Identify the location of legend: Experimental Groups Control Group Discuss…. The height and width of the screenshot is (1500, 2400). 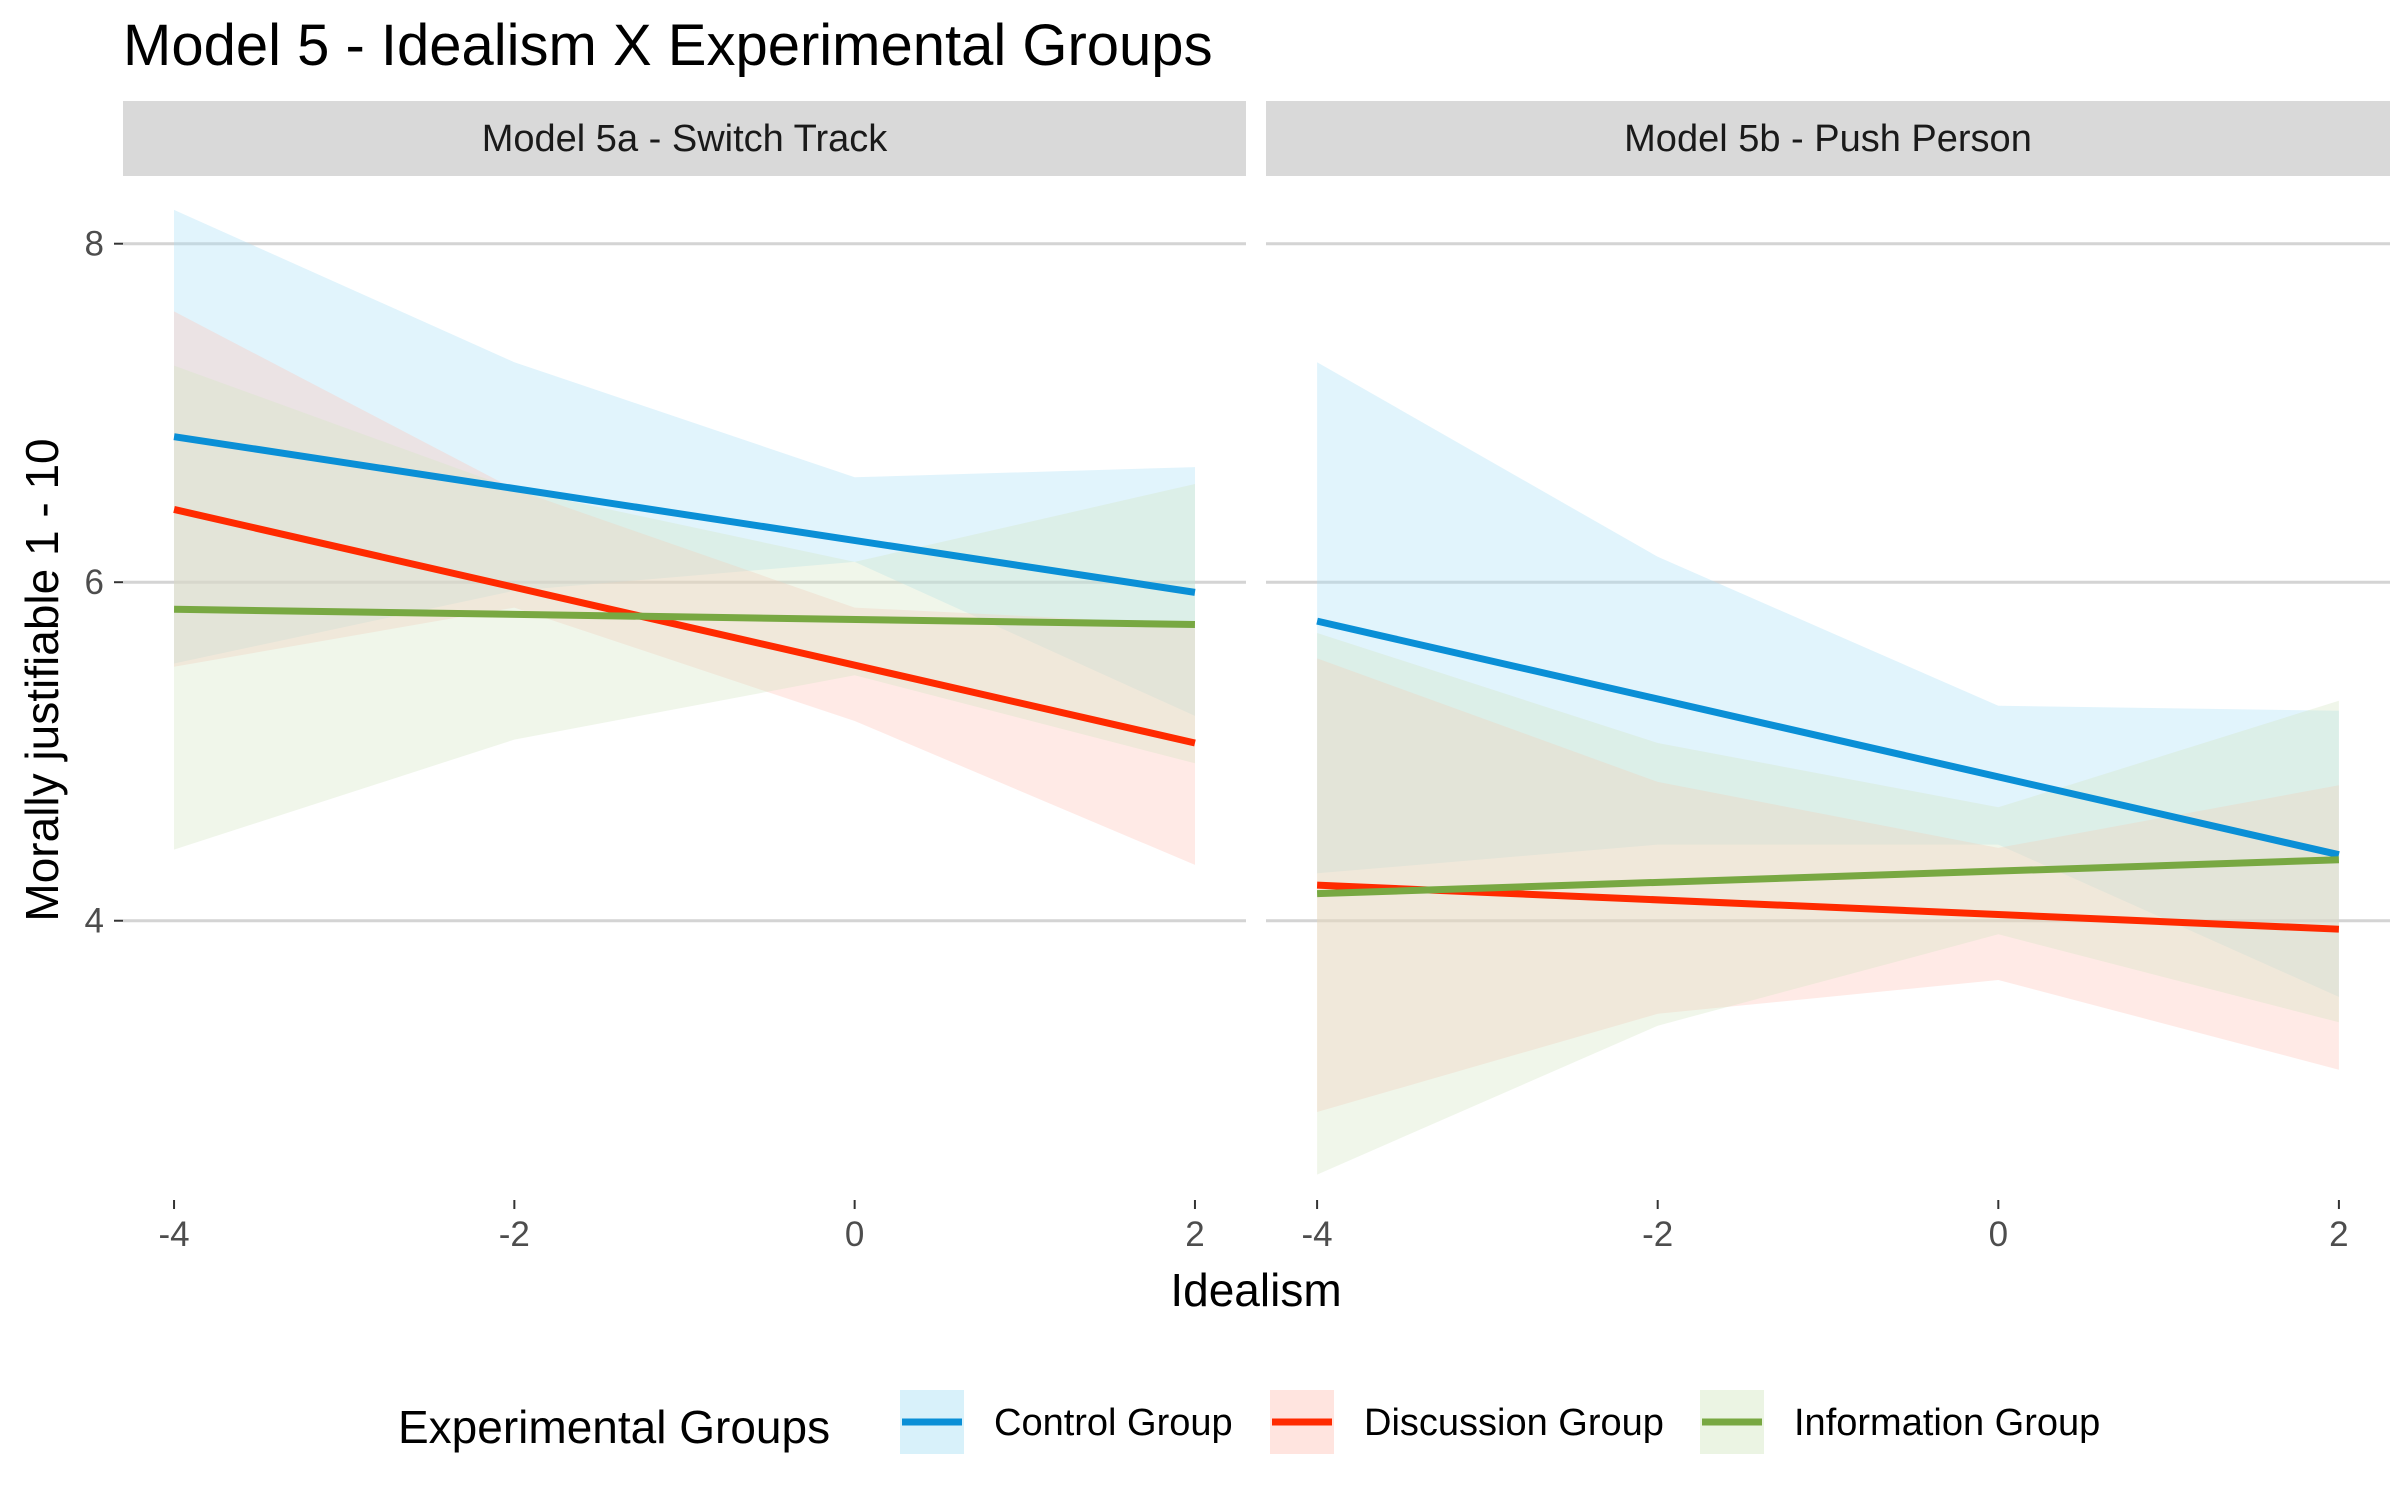
(1249, 1422).